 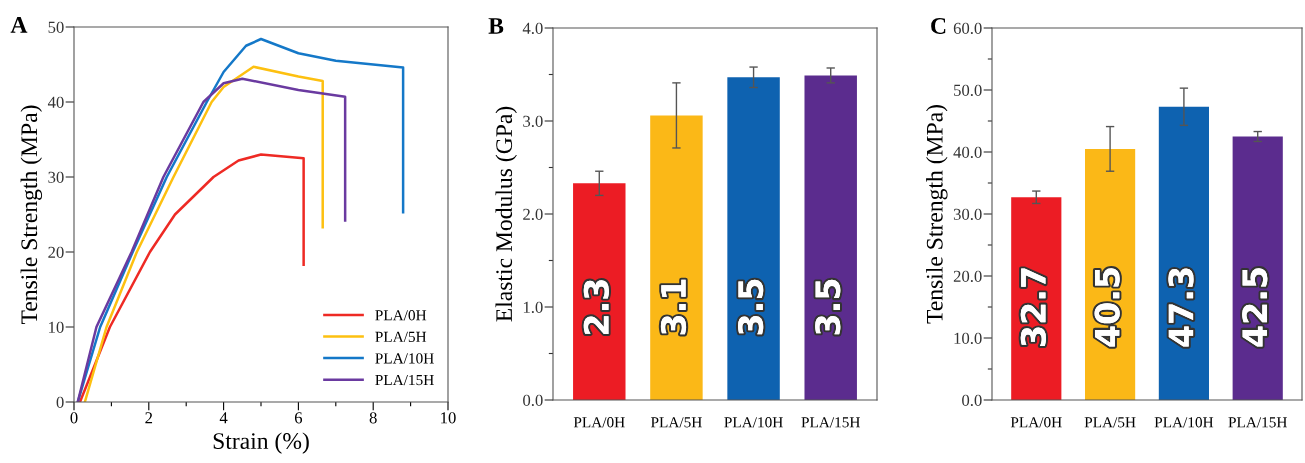 What do you see at coordinates (55, 102) in the screenshot?
I see `y-tick-label: 40` at bounding box center [55, 102].